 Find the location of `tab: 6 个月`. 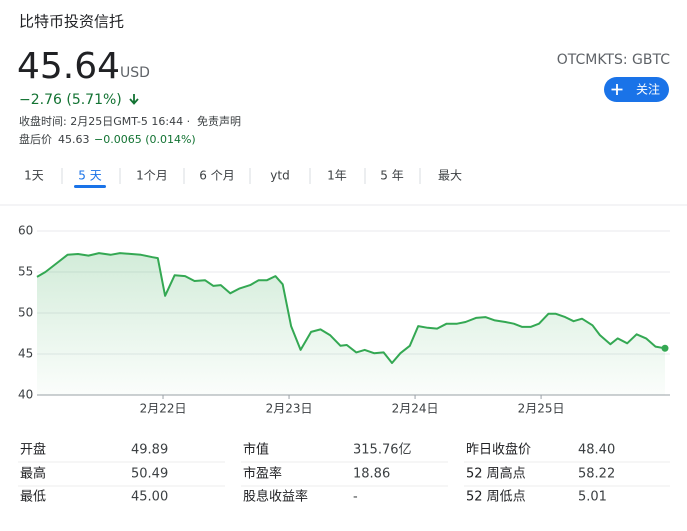

tab: 6 个月 is located at coordinates (216, 176).